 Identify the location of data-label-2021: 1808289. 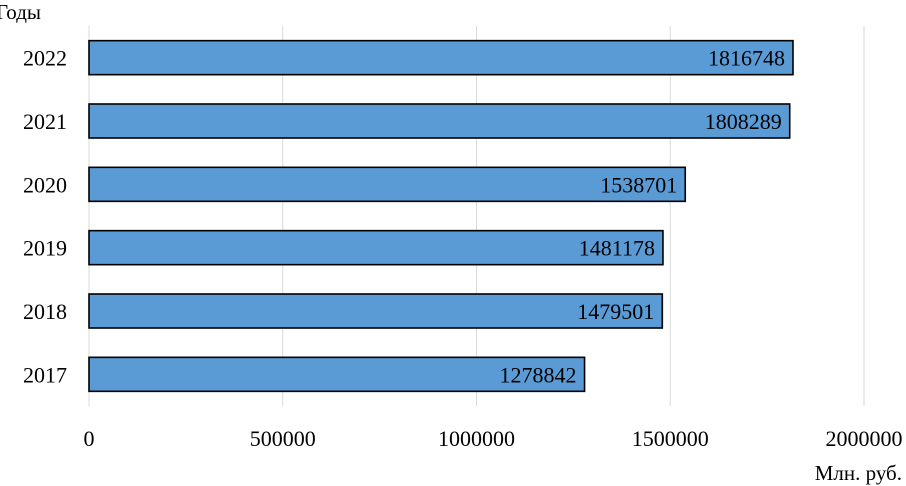
(743, 121).